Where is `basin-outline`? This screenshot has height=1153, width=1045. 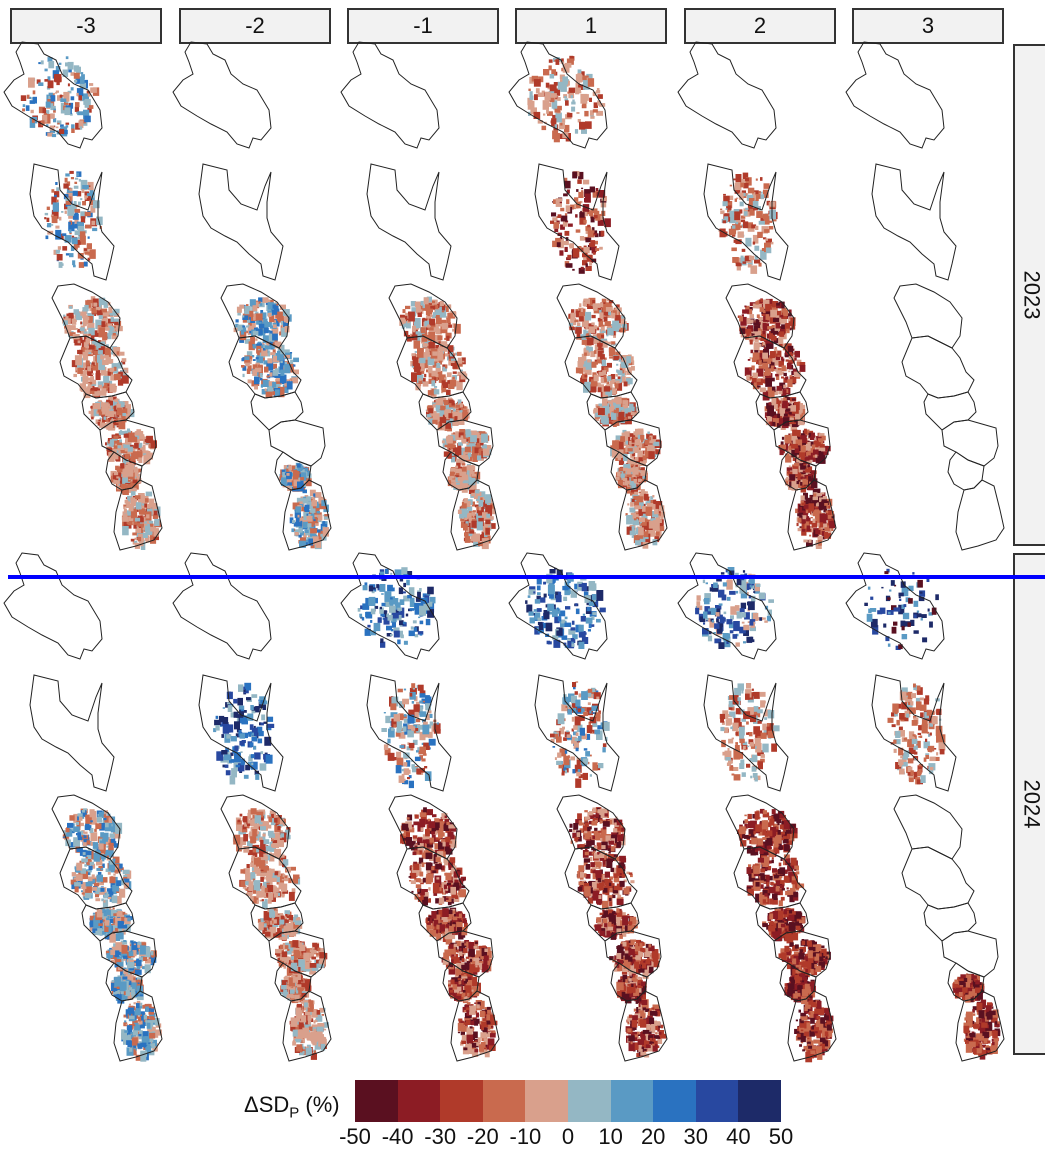
basin-outline is located at coordinates (465, 443).